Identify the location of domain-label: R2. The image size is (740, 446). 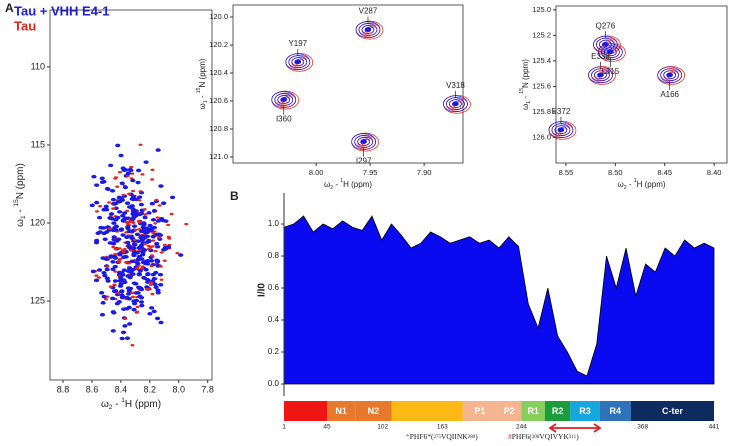
(558, 411).